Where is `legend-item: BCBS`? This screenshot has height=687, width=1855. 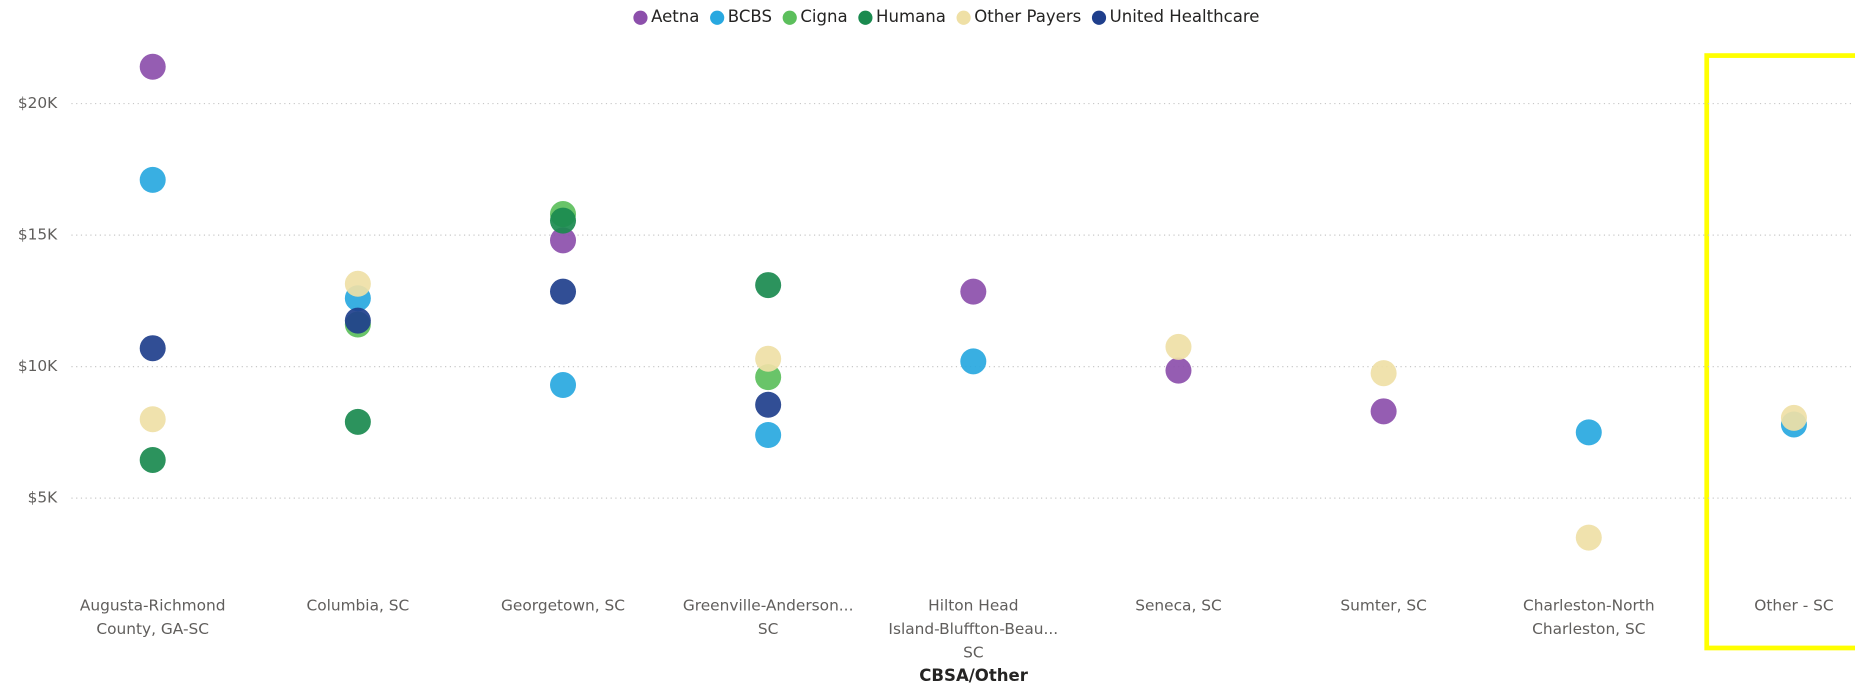
legend-item: BCBS is located at coordinates (741, 16).